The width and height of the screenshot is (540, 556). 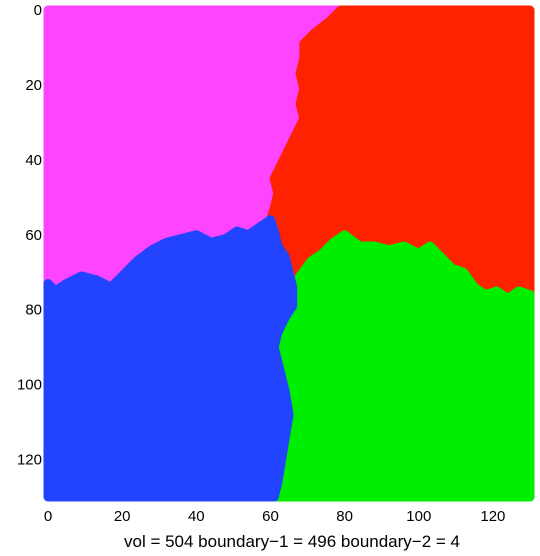 I want to click on y-tick-label: 100, so click(x=29, y=385).